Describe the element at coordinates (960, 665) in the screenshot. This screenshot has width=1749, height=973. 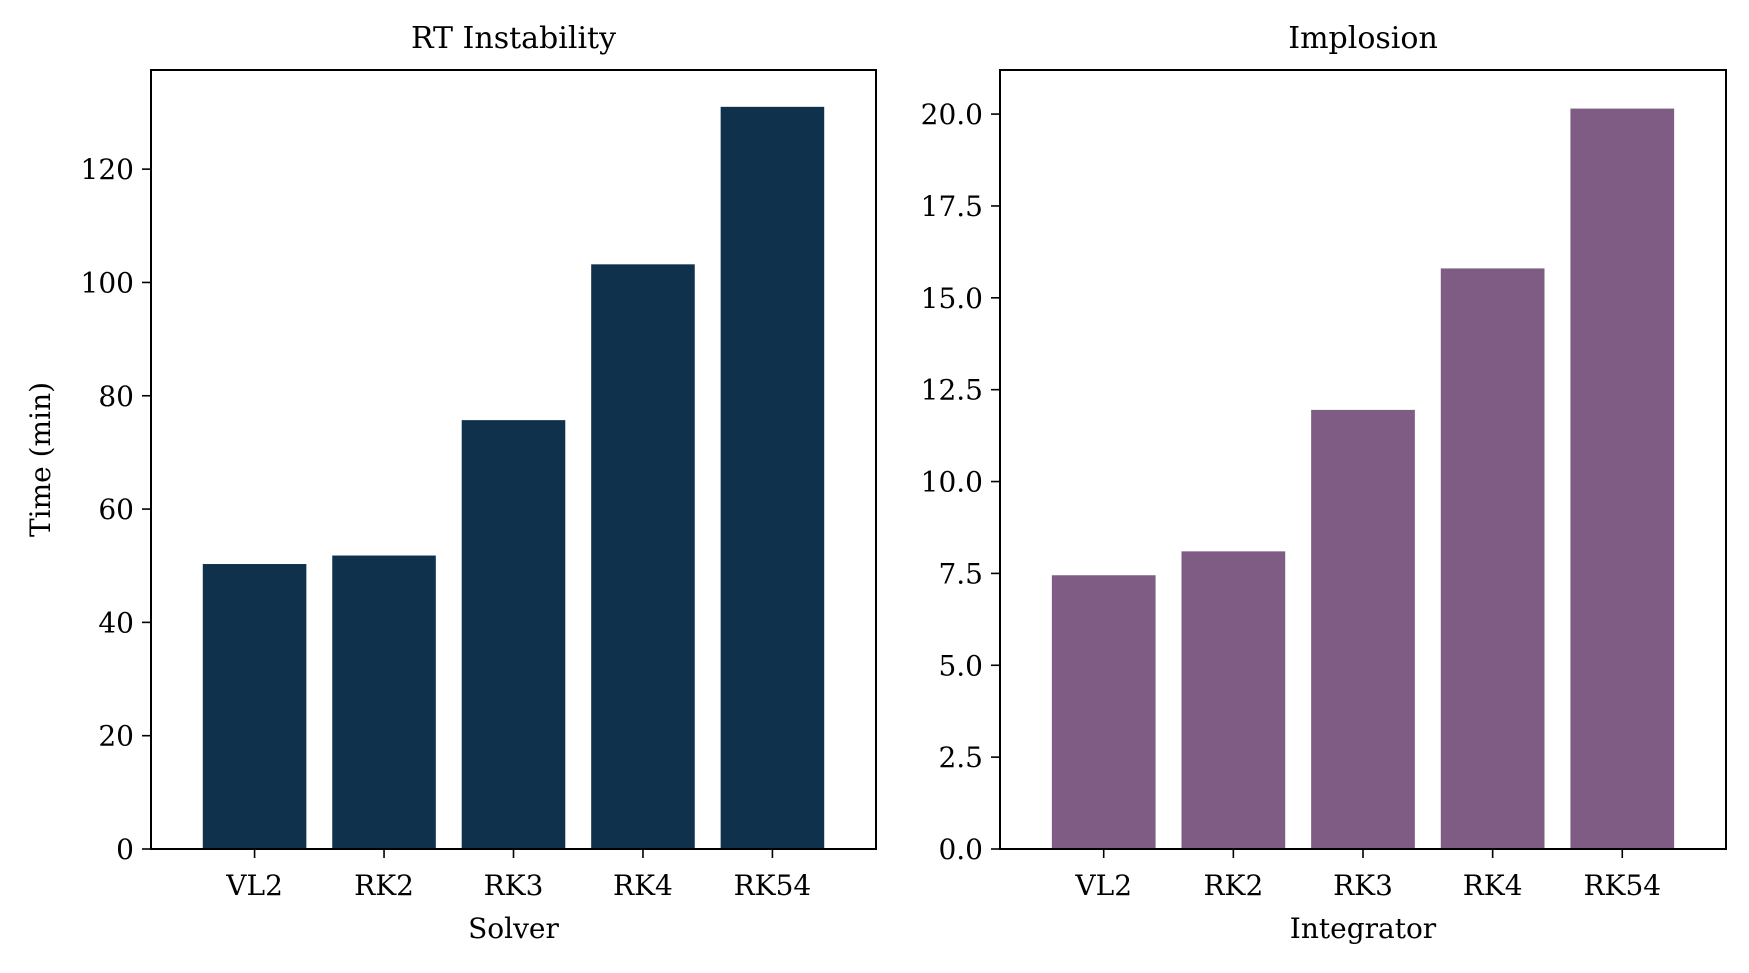
I see `y-tick-label: 5.0` at that location.